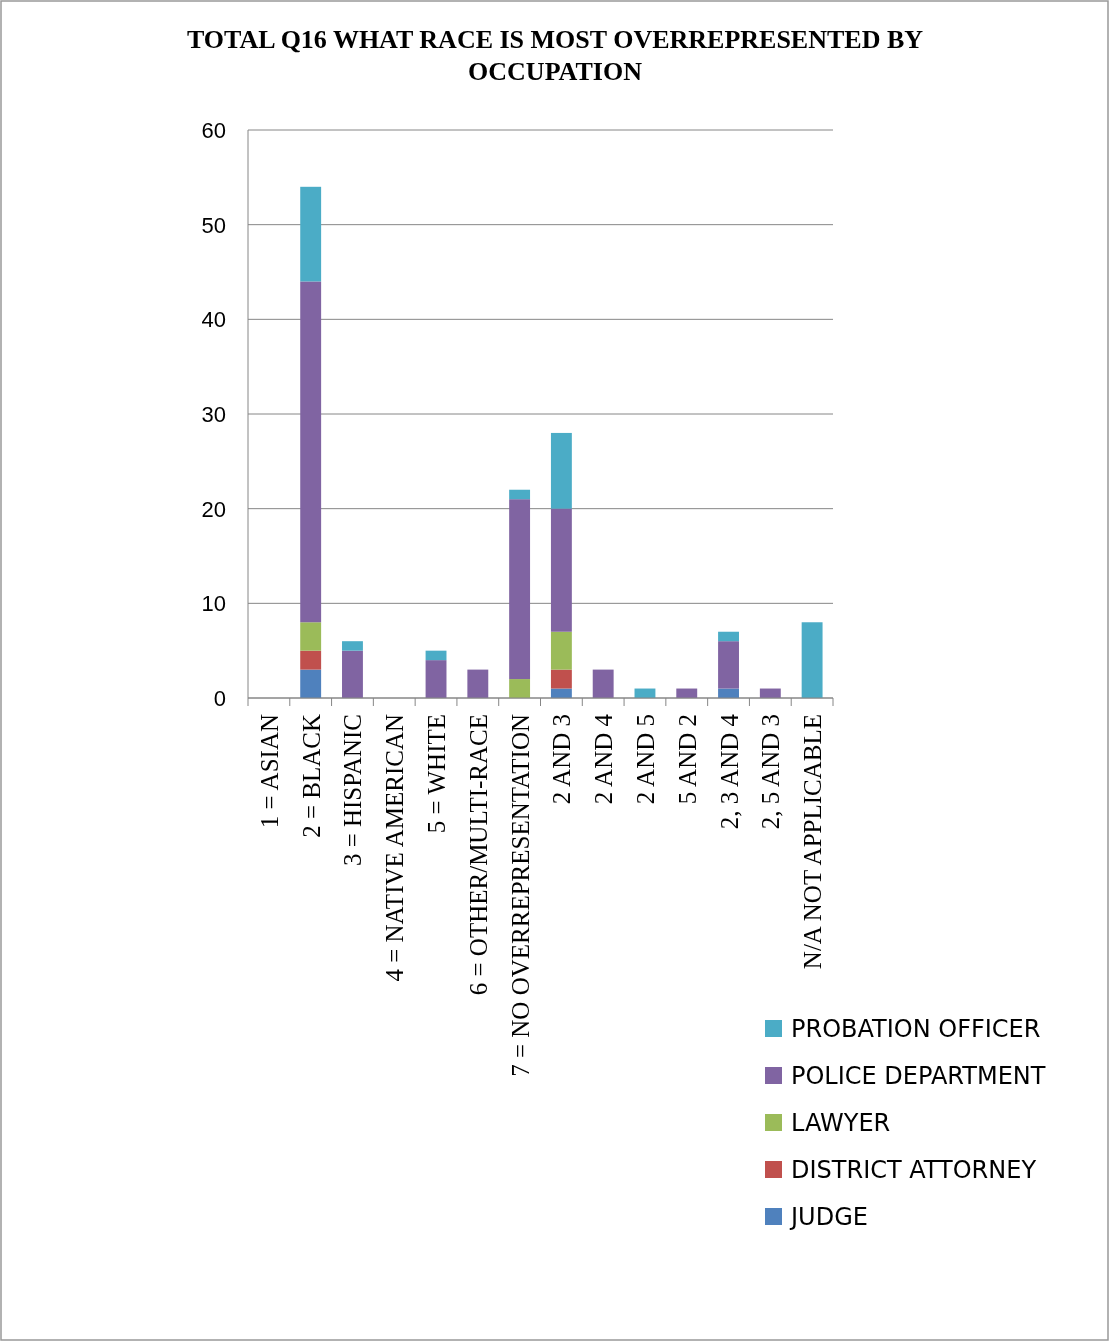 This screenshot has height=1341, width=1109. What do you see at coordinates (918, 1076) in the screenshot?
I see `legend-label: POLICE DEPARTMENT` at bounding box center [918, 1076].